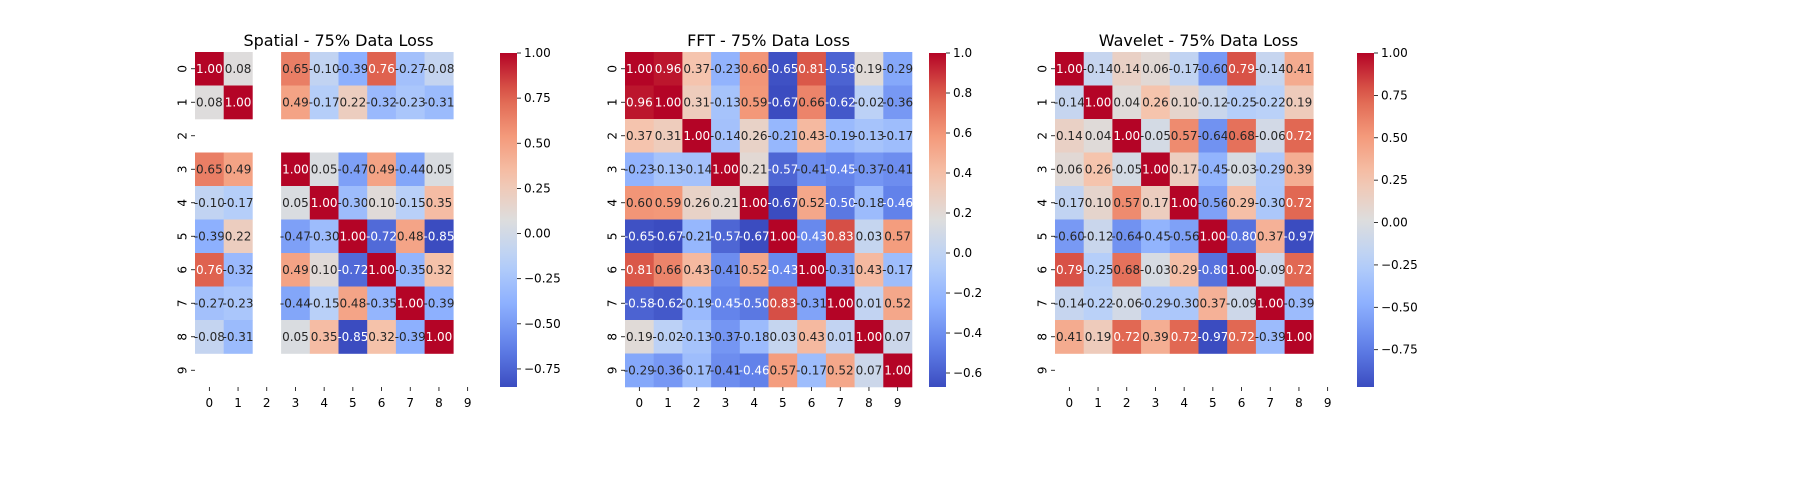  What do you see at coordinates (352, 203) in the screenshot?
I see `cell-value-label: -0.30` at bounding box center [352, 203].